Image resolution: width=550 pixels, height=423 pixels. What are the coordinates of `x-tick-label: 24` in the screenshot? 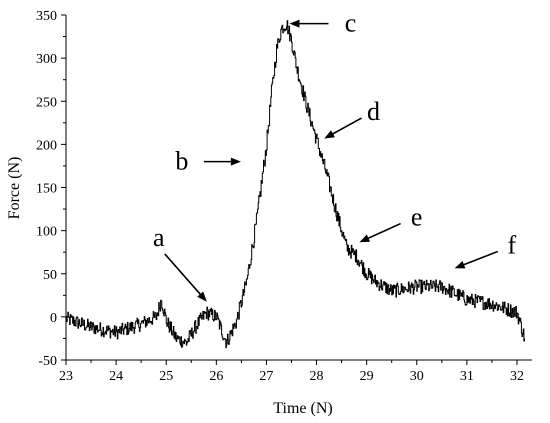 It's located at (116, 376).